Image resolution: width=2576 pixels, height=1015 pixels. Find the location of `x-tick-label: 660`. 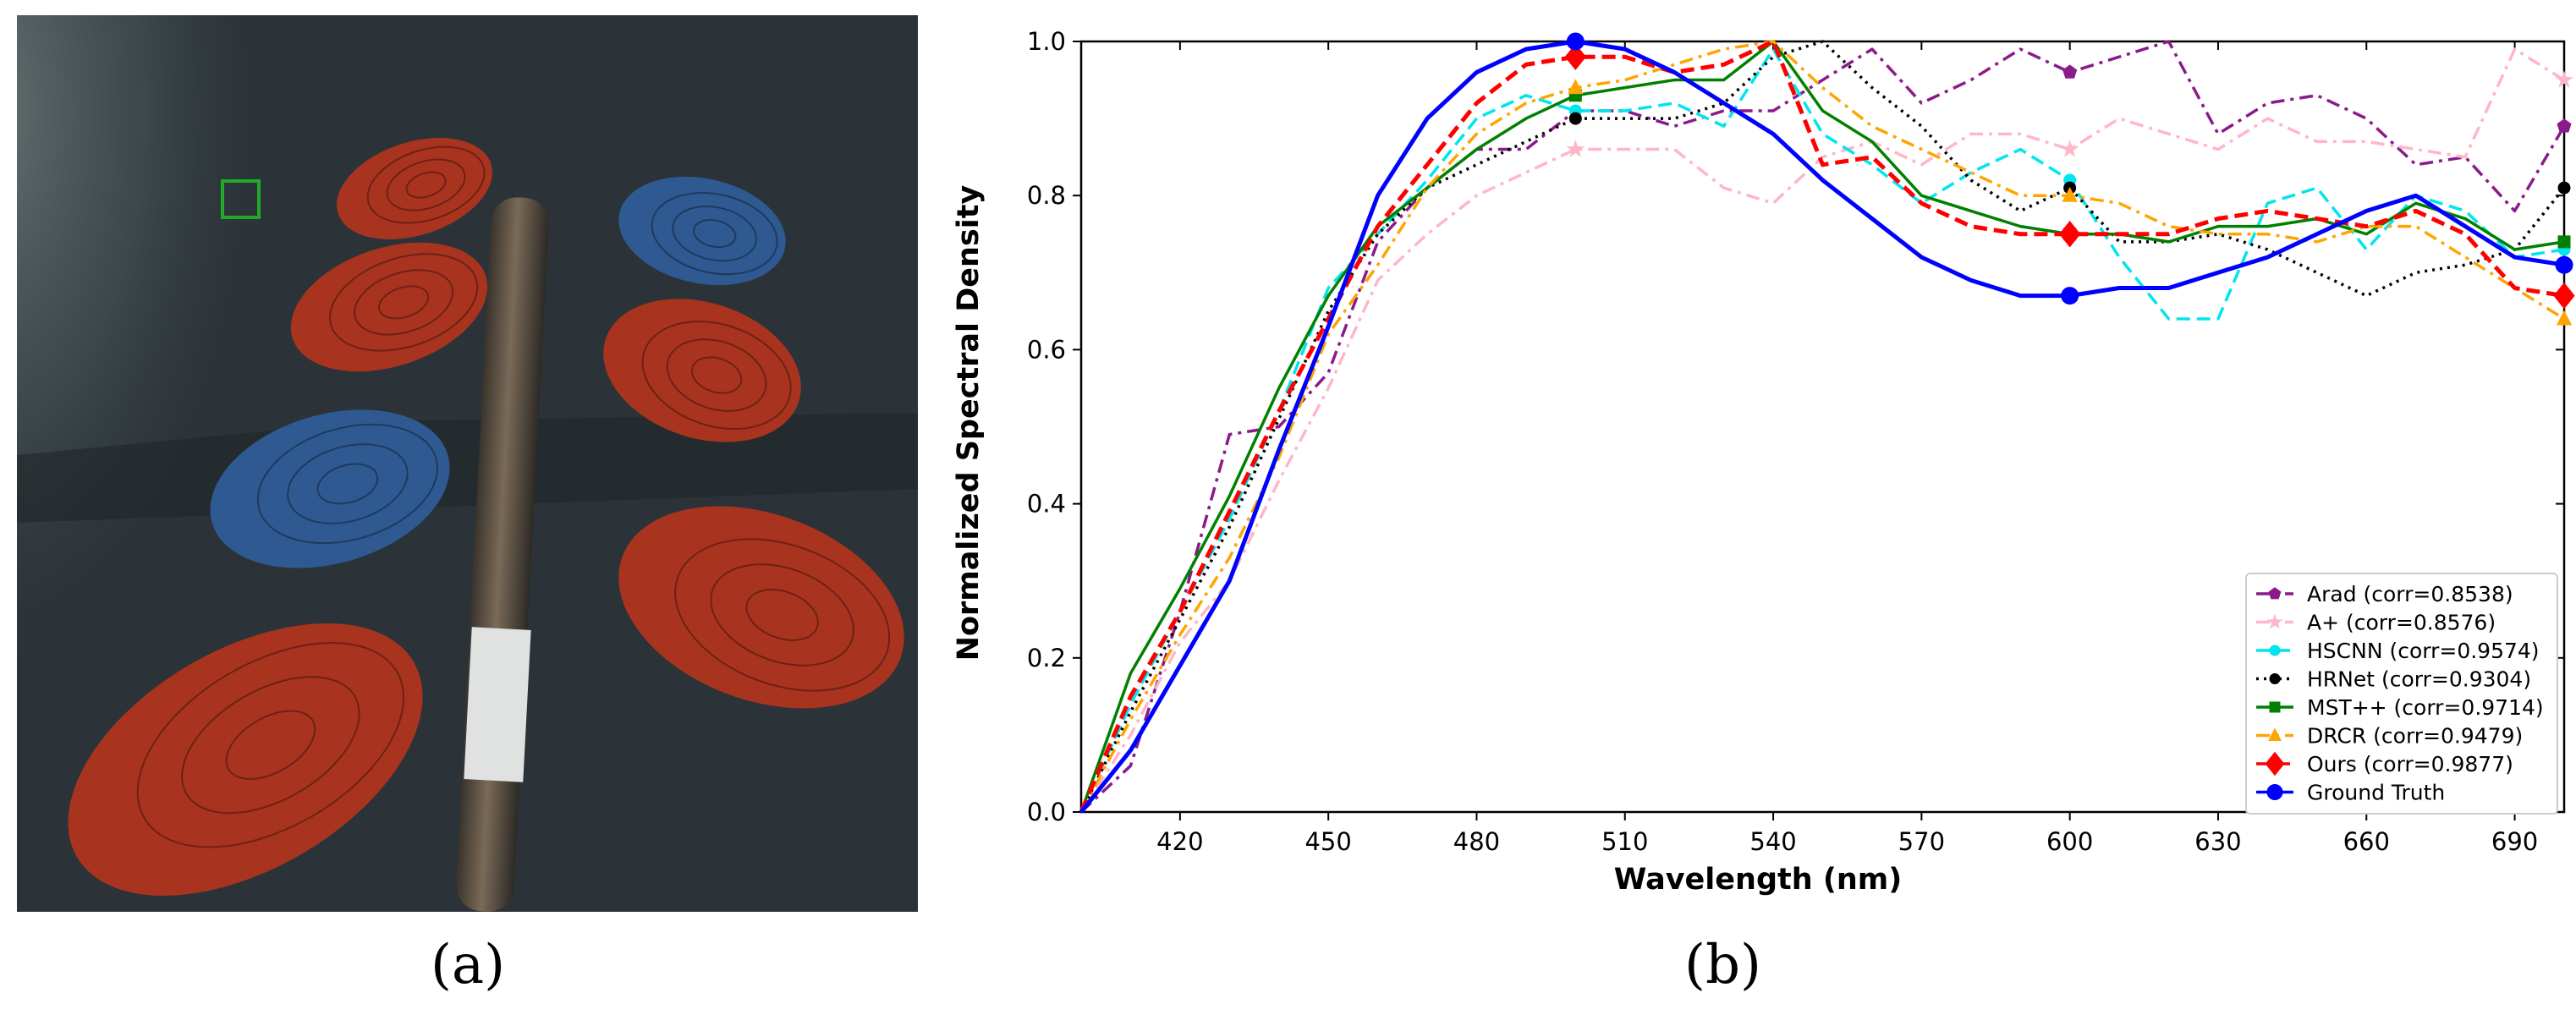

x-tick-label: 660 is located at coordinates (2366, 842).